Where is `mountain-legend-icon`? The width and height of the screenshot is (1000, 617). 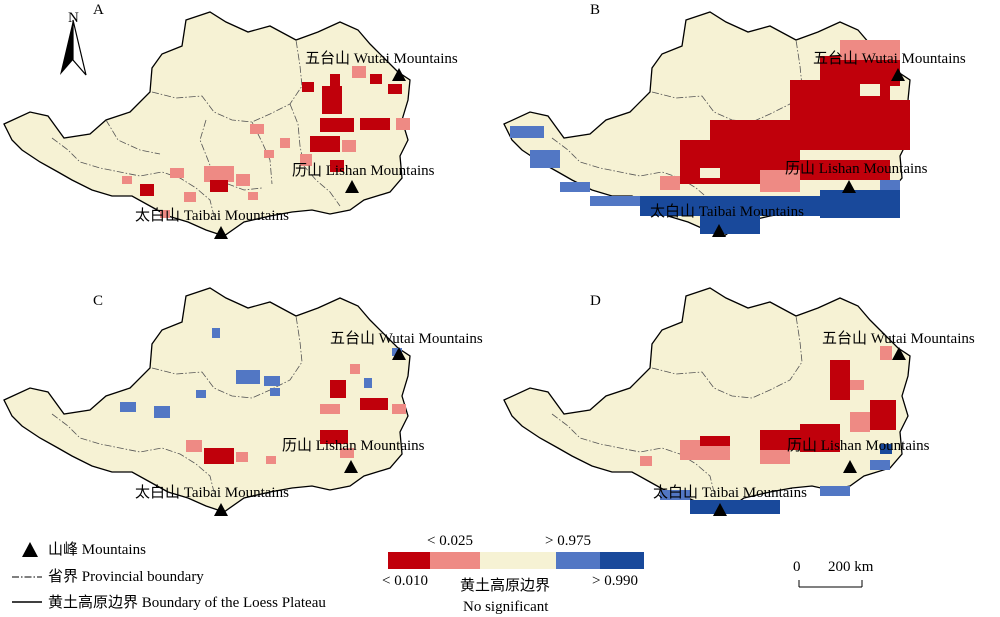 mountain-legend-icon is located at coordinates (30, 549).